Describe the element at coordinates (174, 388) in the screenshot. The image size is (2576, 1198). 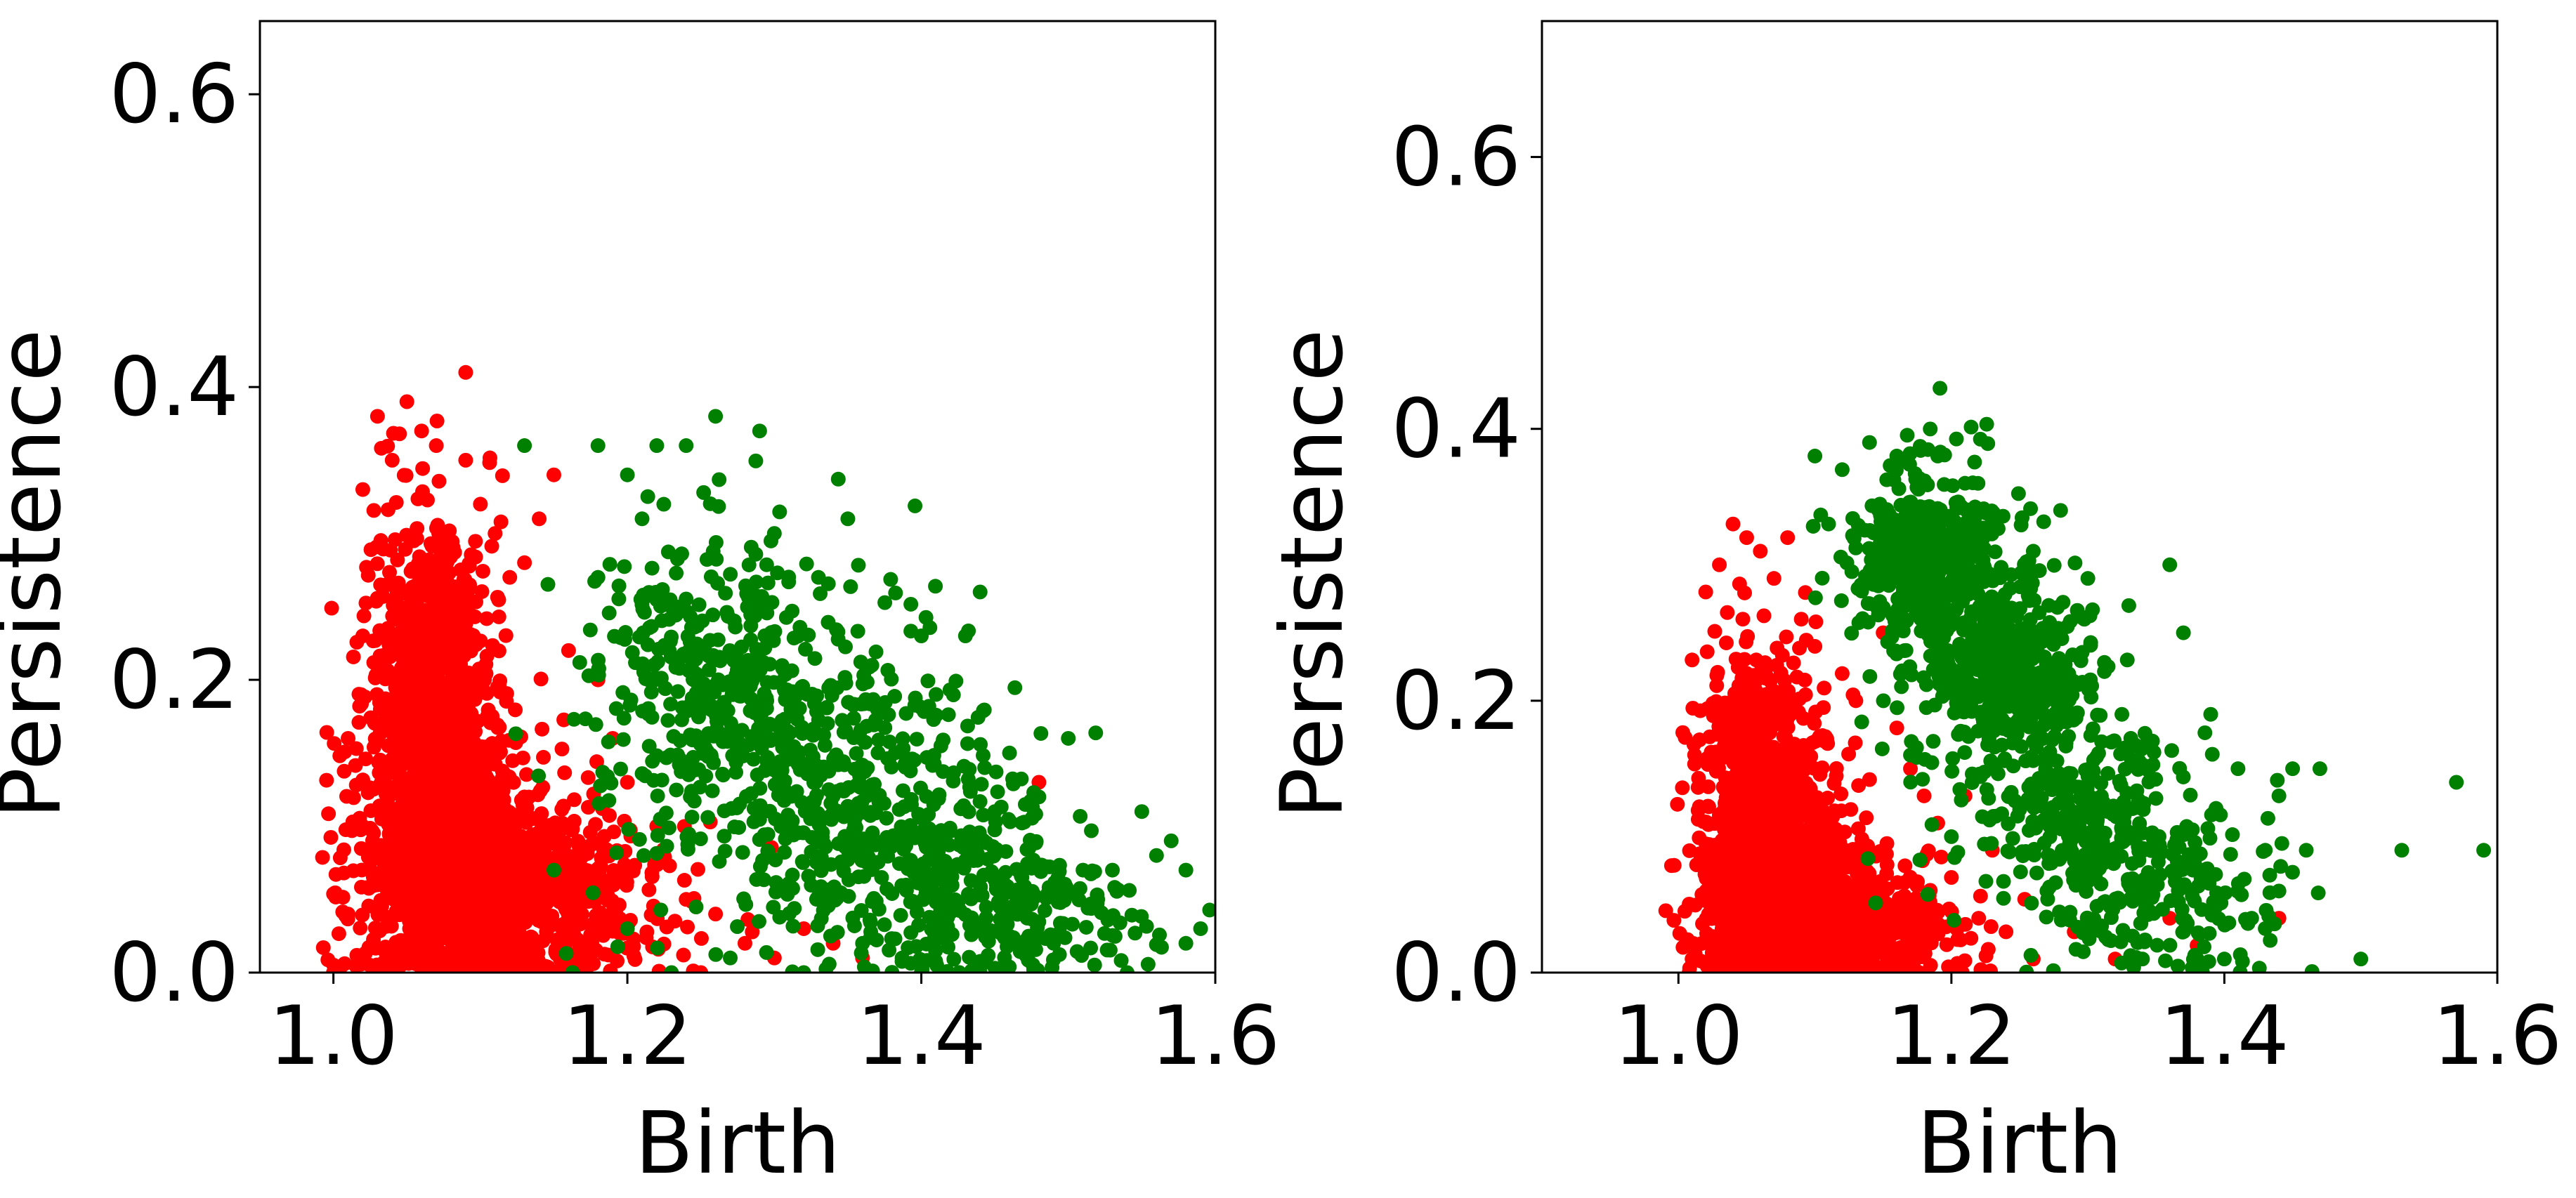
I see `y-tick-label: 0.4` at that location.